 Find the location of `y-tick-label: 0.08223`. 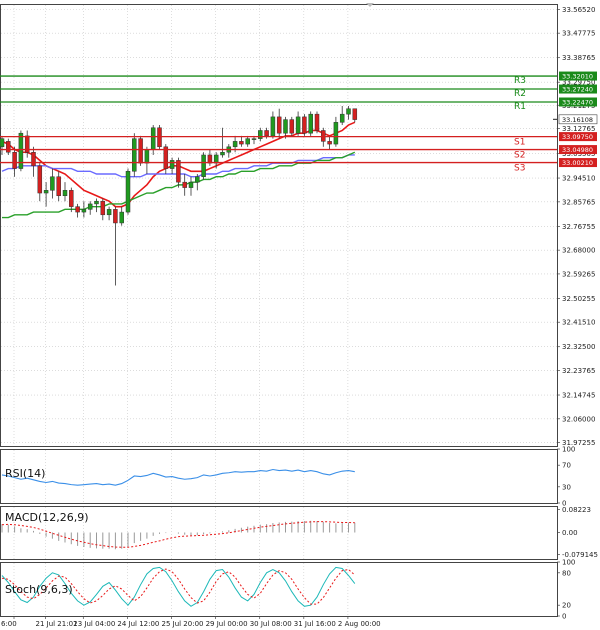

y-tick-label: 0.08223 is located at coordinates (576, 510).